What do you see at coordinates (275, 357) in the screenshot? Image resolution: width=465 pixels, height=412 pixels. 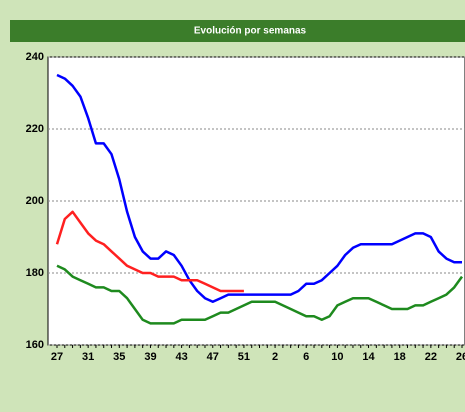 I see `x-tick-label: 2` at bounding box center [275, 357].